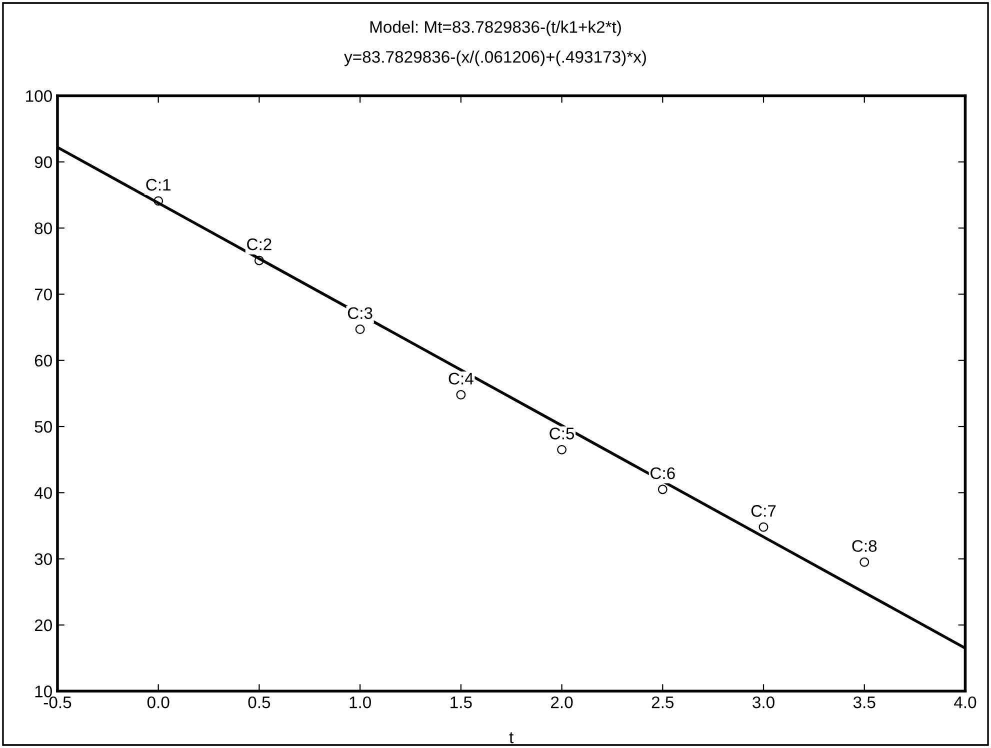  What do you see at coordinates (158, 702) in the screenshot?
I see `x-tick-label: 0.0` at bounding box center [158, 702].